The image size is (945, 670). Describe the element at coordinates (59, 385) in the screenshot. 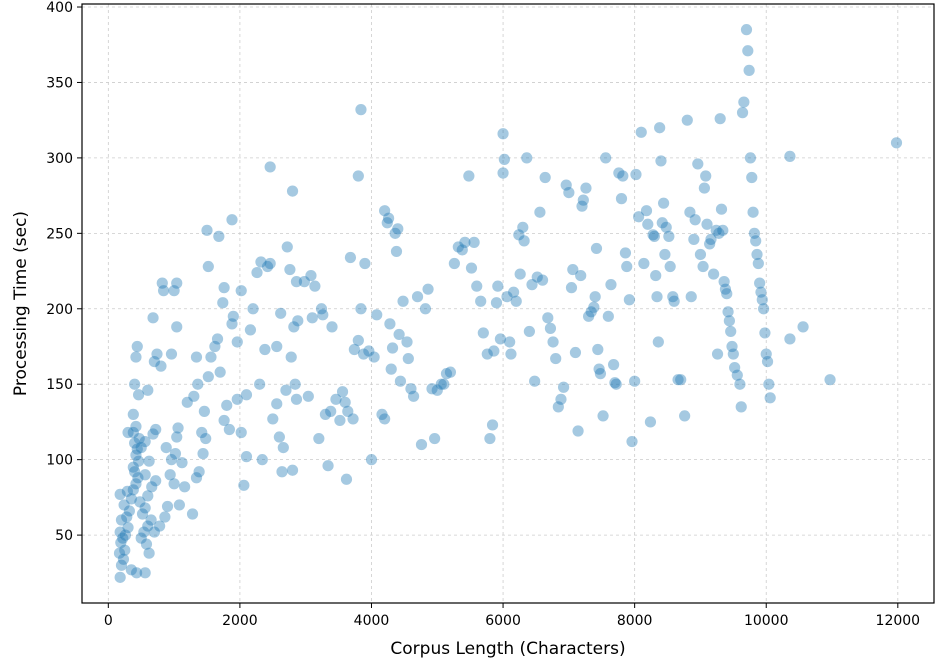

I see `y-tick-label: 150` at that location.